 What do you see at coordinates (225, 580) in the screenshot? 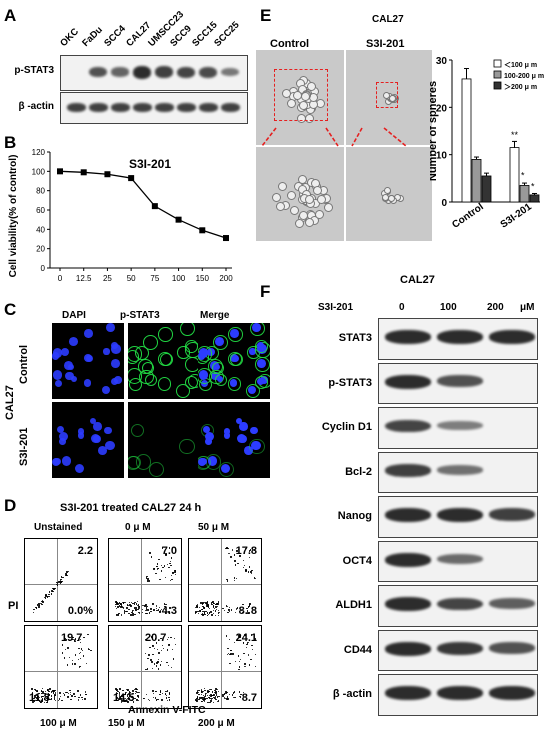
I see `facs-plot-2: 17.8 8. 8` at bounding box center [225, 580].